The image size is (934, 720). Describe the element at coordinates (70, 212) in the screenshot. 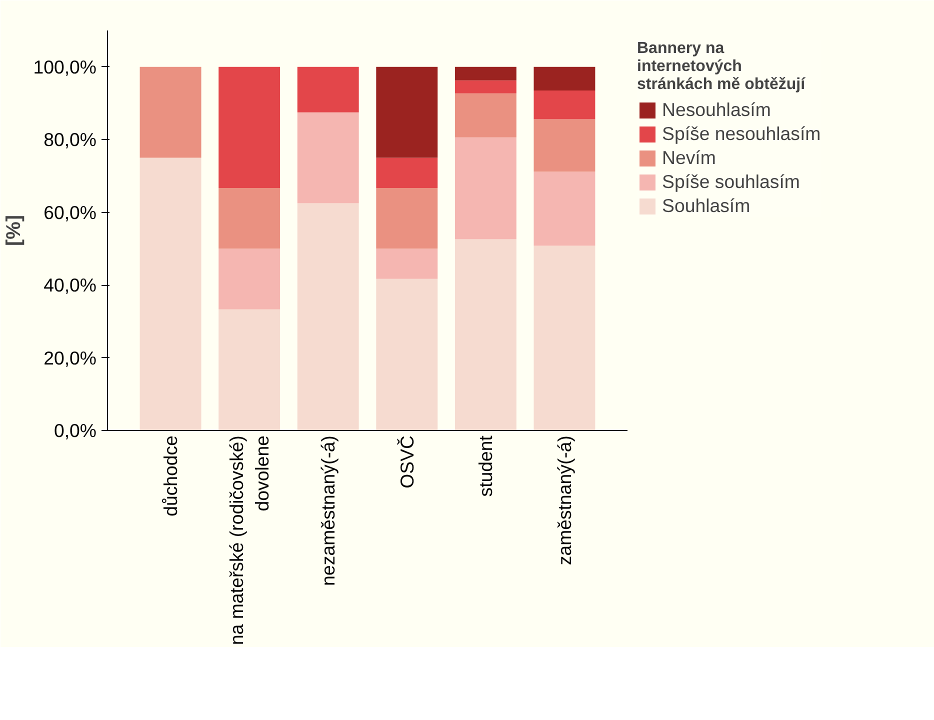

I see `y-tick-label: 60,0%` at that location.